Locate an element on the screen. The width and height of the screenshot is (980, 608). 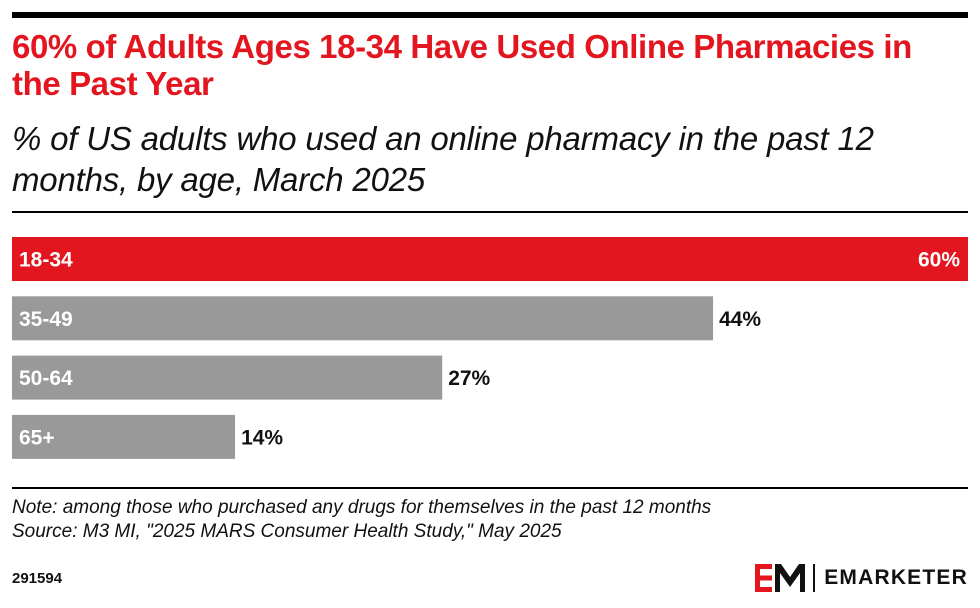
chart-id: 291594 is located at coordinates (37, 578).